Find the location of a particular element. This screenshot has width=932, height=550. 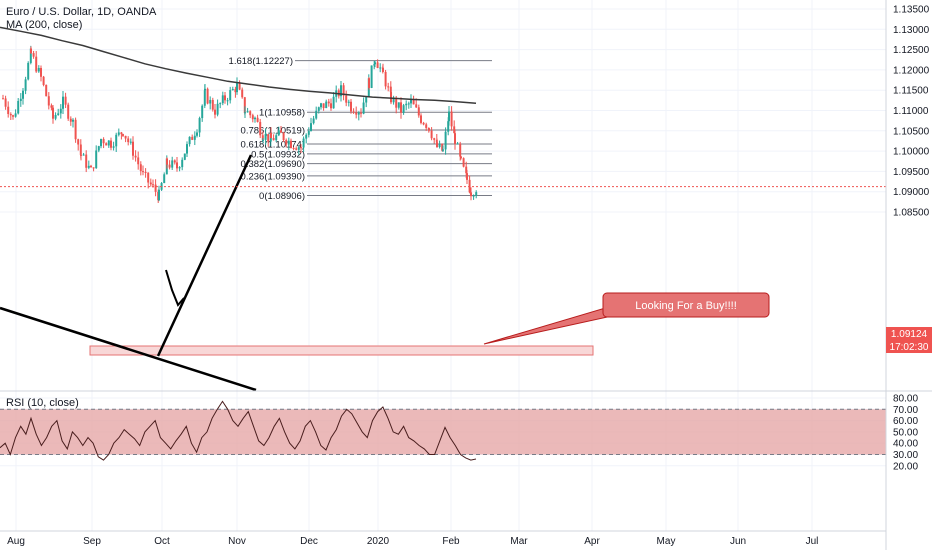

fib-level-label: 0.5(1.09932) is located at coordinates (278, 154).